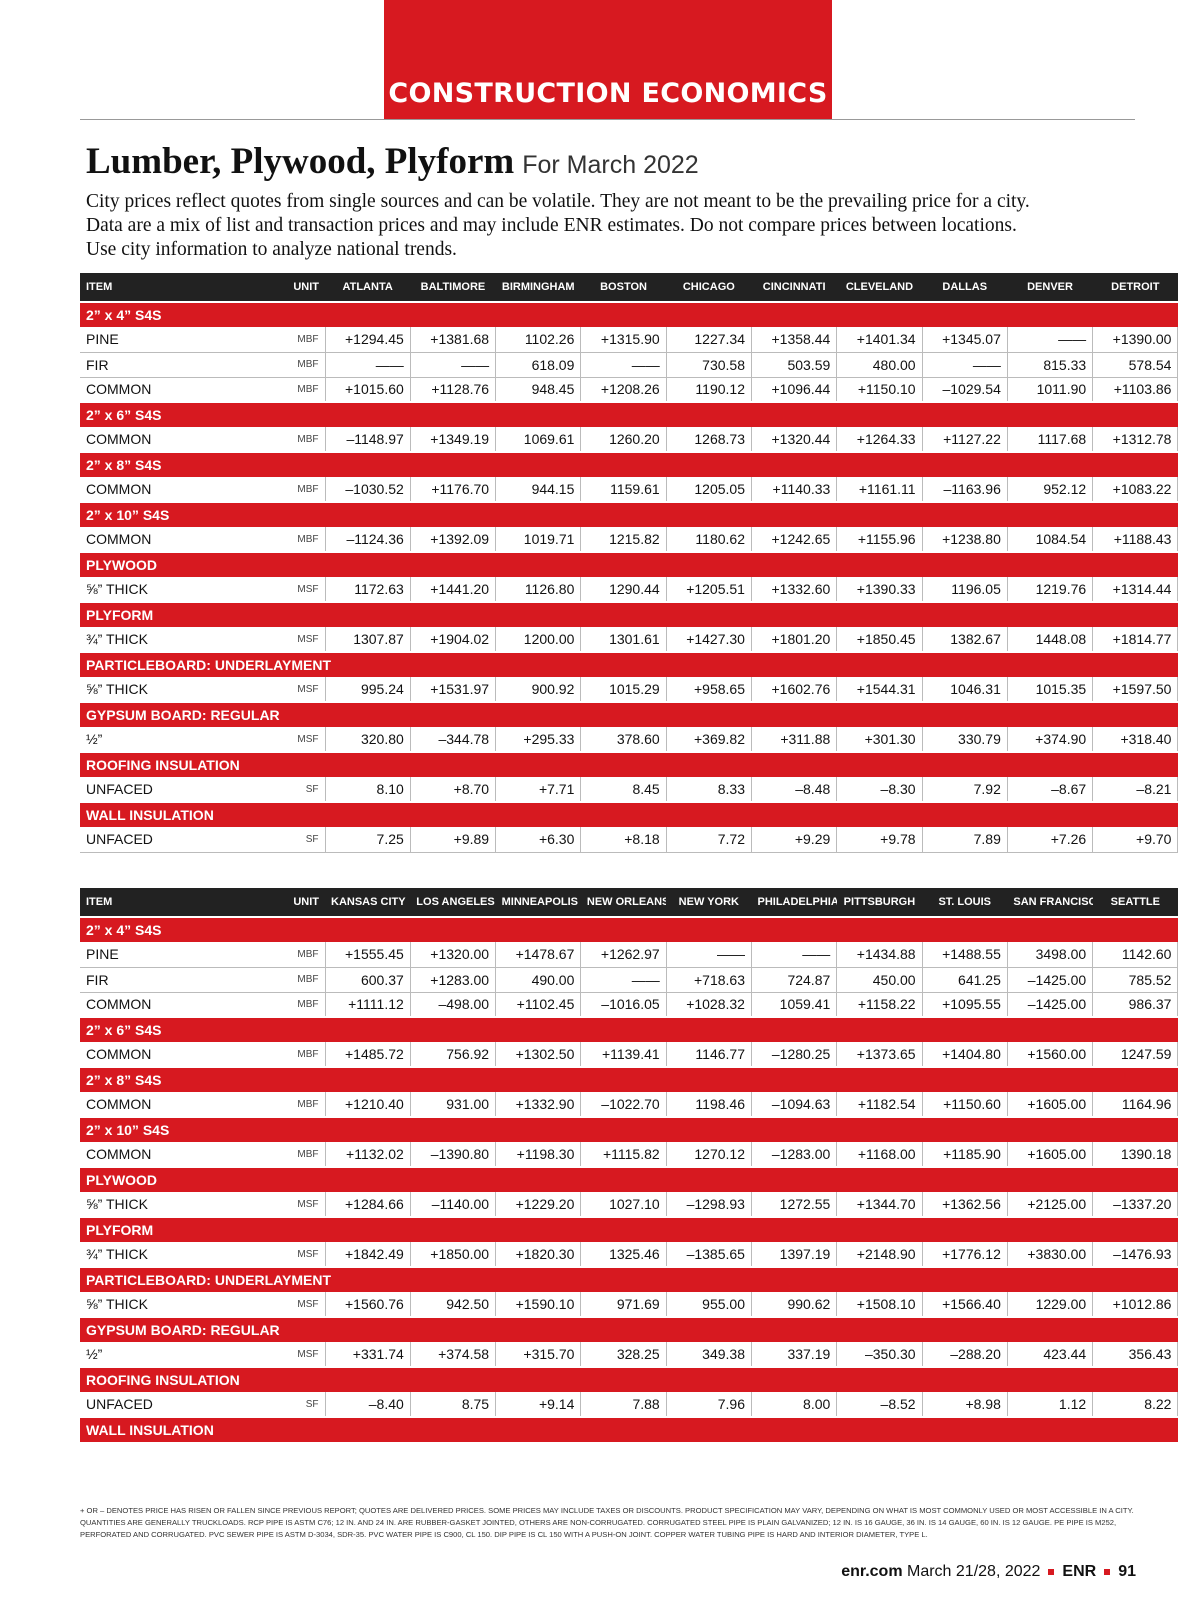  What do you see at coordinates (794, 490) in the screenshot?
I see `price: +1140.33` at bounding box center [794, 490].